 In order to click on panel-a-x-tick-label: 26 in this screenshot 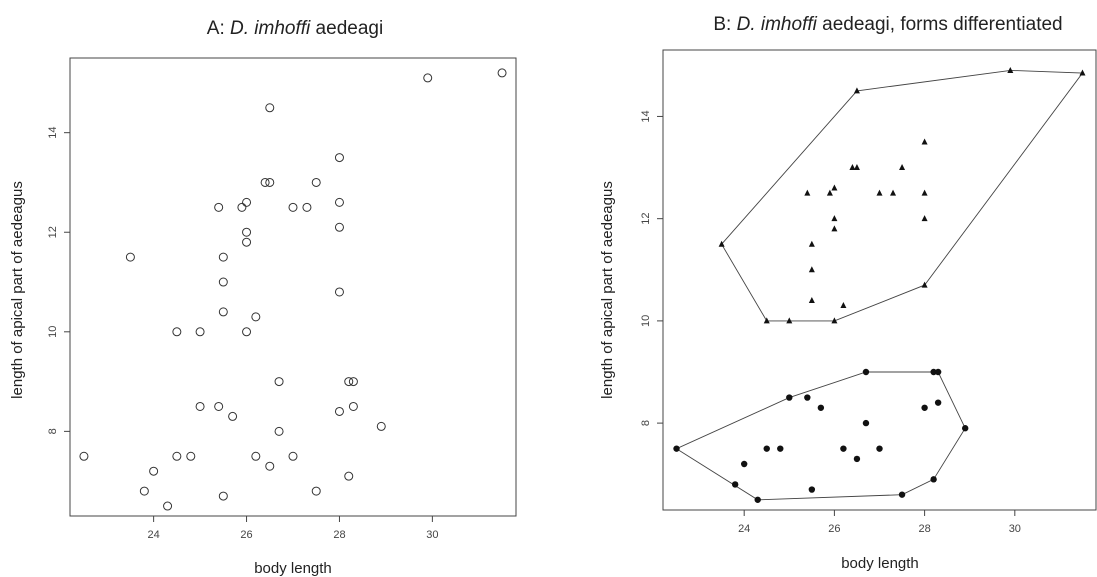, I will do `click(246, 535)`.